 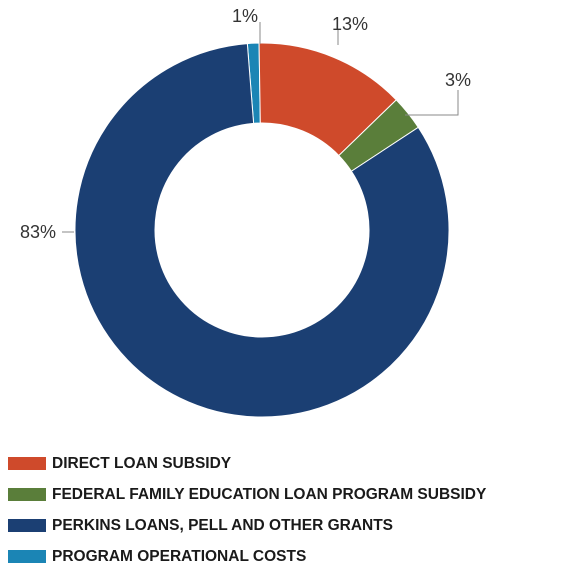 What do you see at coordinates (350, 24) in the screenshot?
I see `value-label-direct-loan-subsidy: 13%` at bounding box center [350, 24].